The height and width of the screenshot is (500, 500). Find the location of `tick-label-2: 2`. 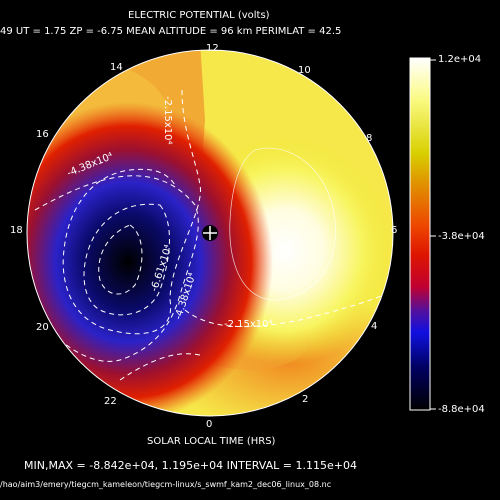

tick-label-2: 2 is located at coordinates (305, 399).